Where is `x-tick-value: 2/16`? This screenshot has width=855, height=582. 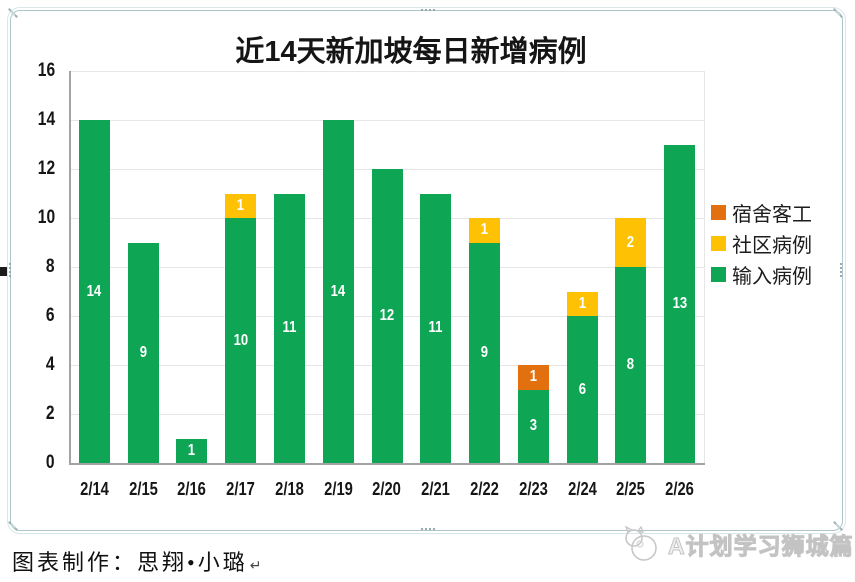
x-tick-value: 2/16 is located at coordinates (192, 489).